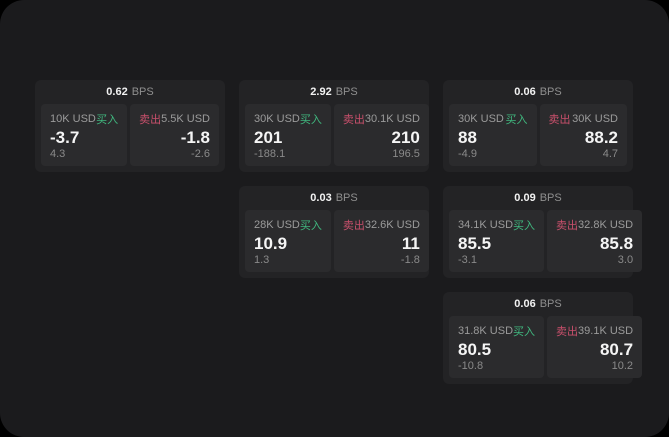 This screenshot has height=437, width=669. I want to click on sell-panel: 卖出 32.6K USD 11 -1.8, so click(381, 241).